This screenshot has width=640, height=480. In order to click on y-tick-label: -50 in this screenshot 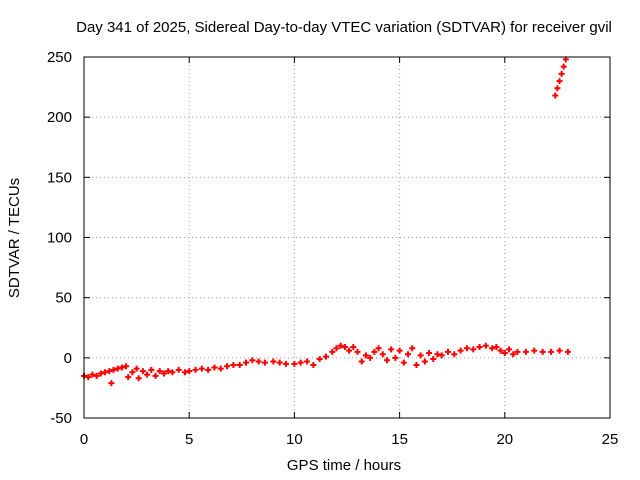, I will do `click(61, 418)`.